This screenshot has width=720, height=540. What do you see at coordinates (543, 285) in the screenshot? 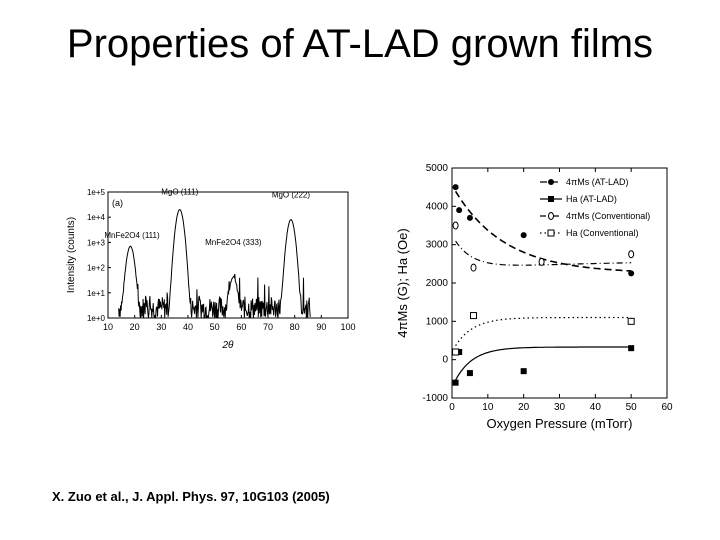
I see `mag-series-points` at bounding box center [543, 285].